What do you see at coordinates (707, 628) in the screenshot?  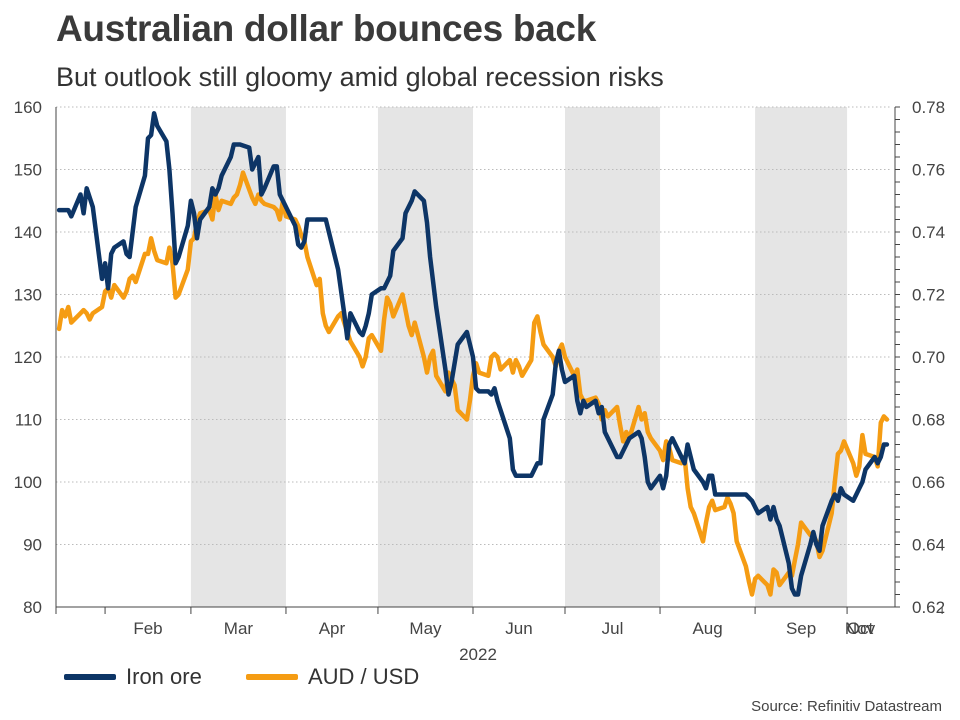 I see `x-tick-label: Aug` at bounding box center [707, 628].